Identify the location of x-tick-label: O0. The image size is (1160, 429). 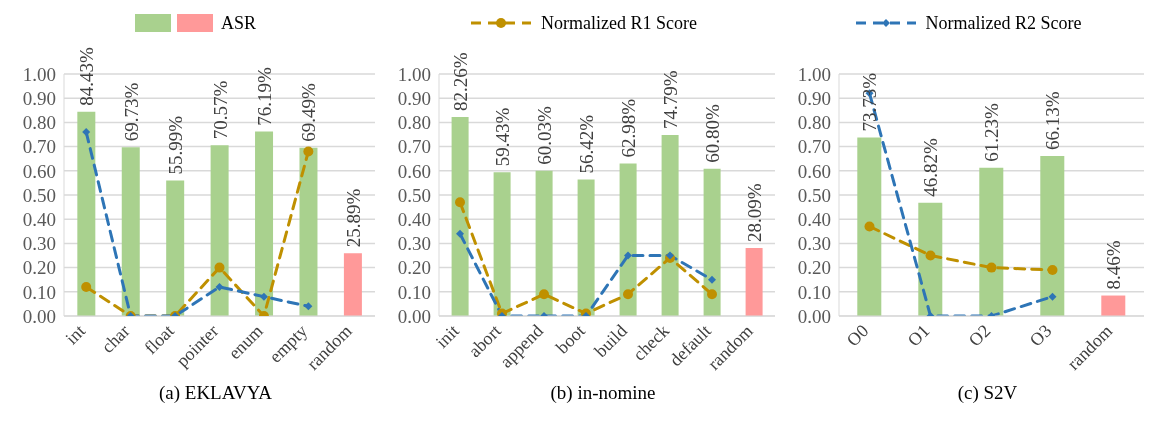
(857, 335).